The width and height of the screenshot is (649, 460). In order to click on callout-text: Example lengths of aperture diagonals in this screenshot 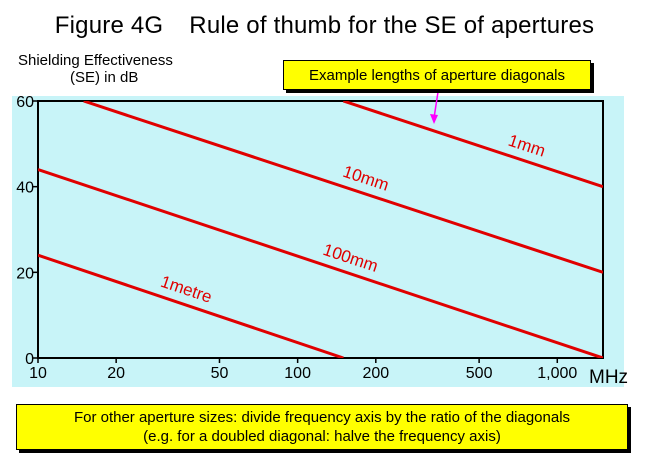, I will do `click(437, 75)`.